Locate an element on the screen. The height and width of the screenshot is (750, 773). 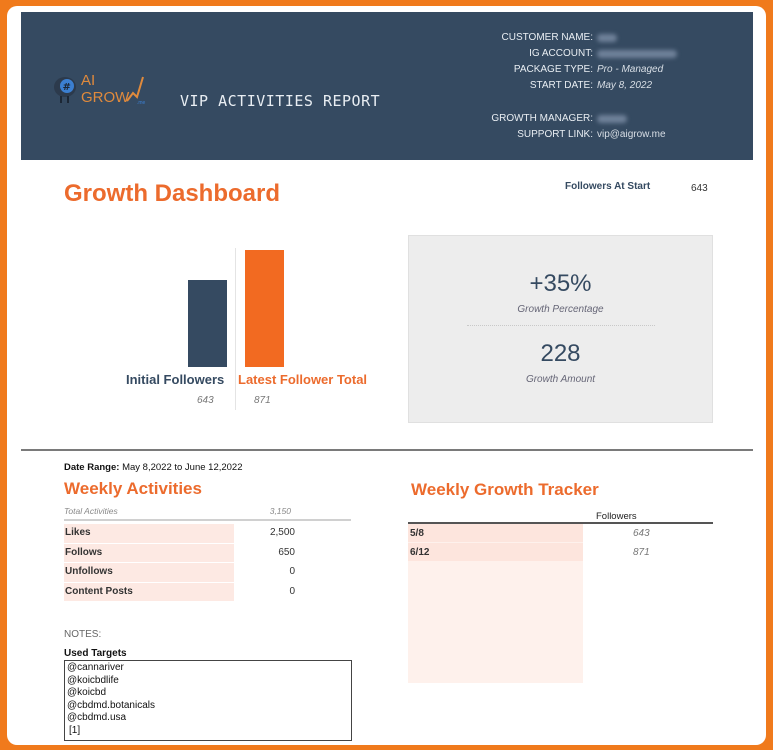
info-support-link: SUPPORT LINK: vip@aigrow.me is located at coordinates (601, 136).